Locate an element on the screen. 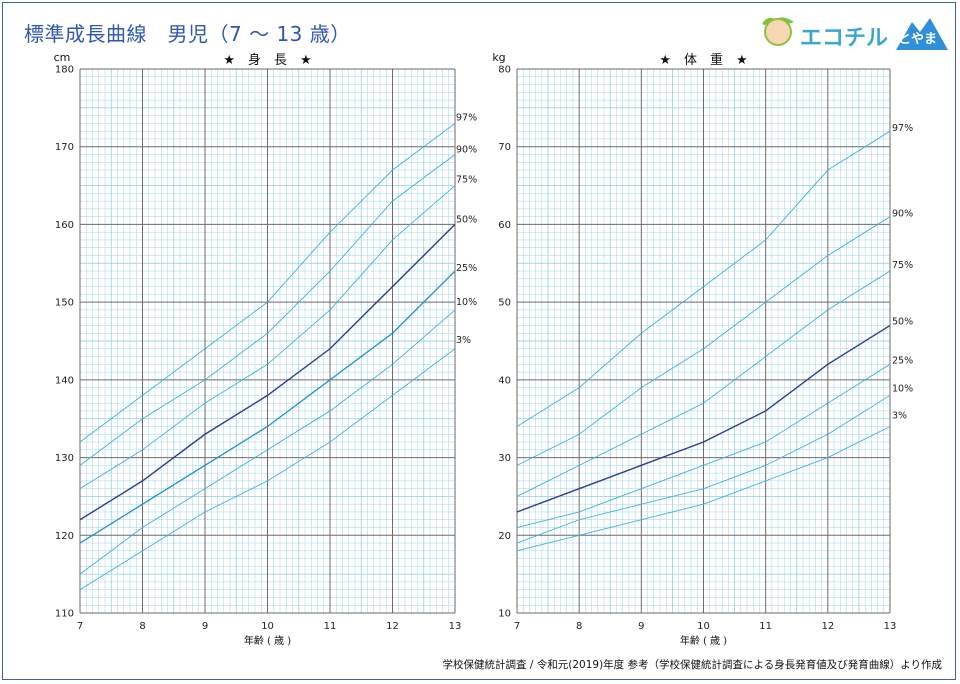  y-axis-unit: cm is located at coordinates (62, 57).